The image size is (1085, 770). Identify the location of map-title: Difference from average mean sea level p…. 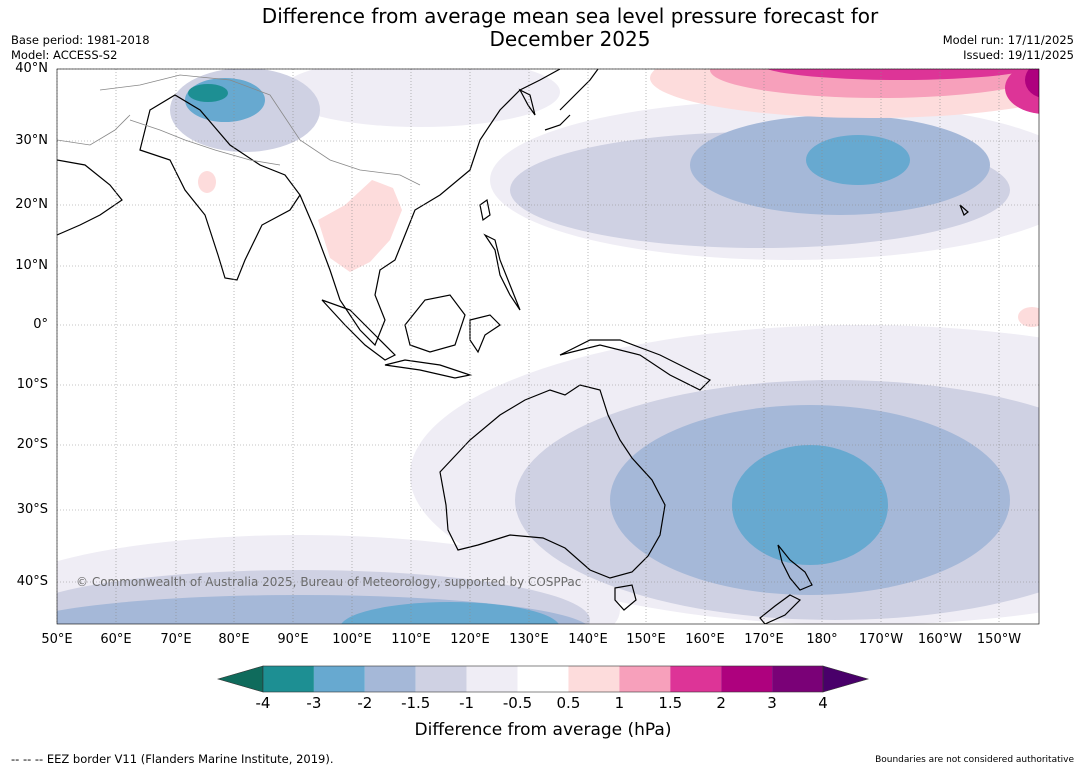
(570, 28).